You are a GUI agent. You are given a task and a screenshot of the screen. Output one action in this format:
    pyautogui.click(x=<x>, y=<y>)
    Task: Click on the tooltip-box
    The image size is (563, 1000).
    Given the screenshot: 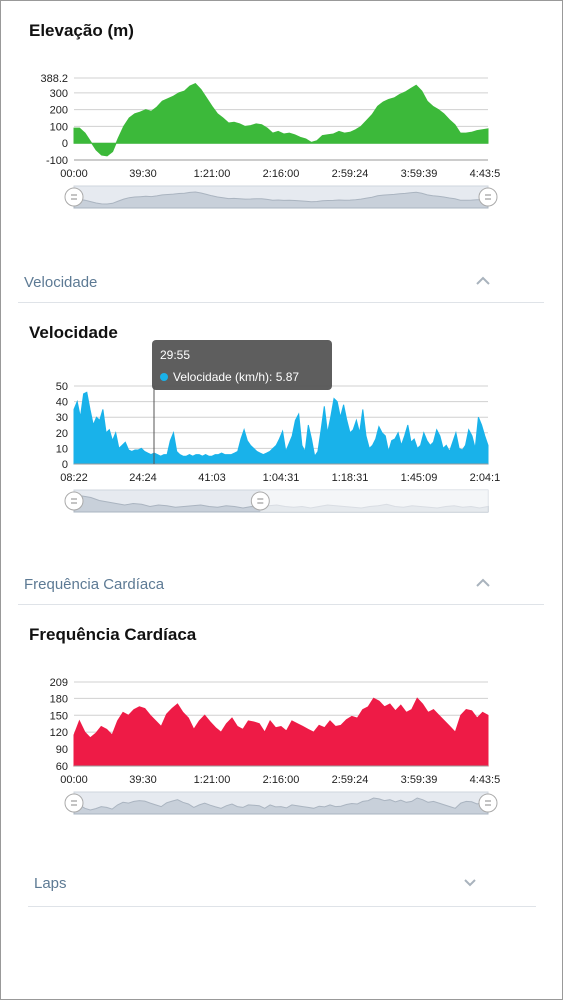 What is the action you would take?
    pyautogui.click(x=242, y=365)
    